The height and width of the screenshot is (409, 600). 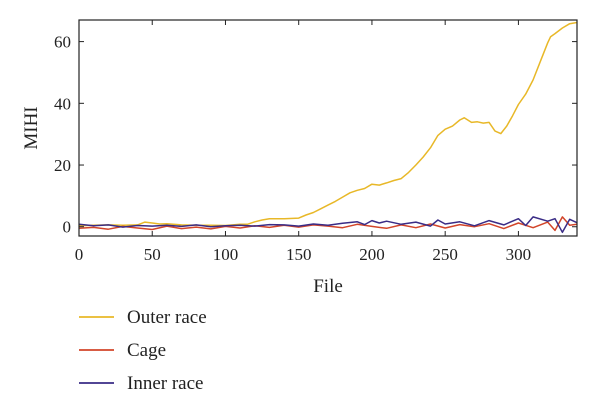 I want to click on x-tick-label: 100, so click(x=226, y=254).